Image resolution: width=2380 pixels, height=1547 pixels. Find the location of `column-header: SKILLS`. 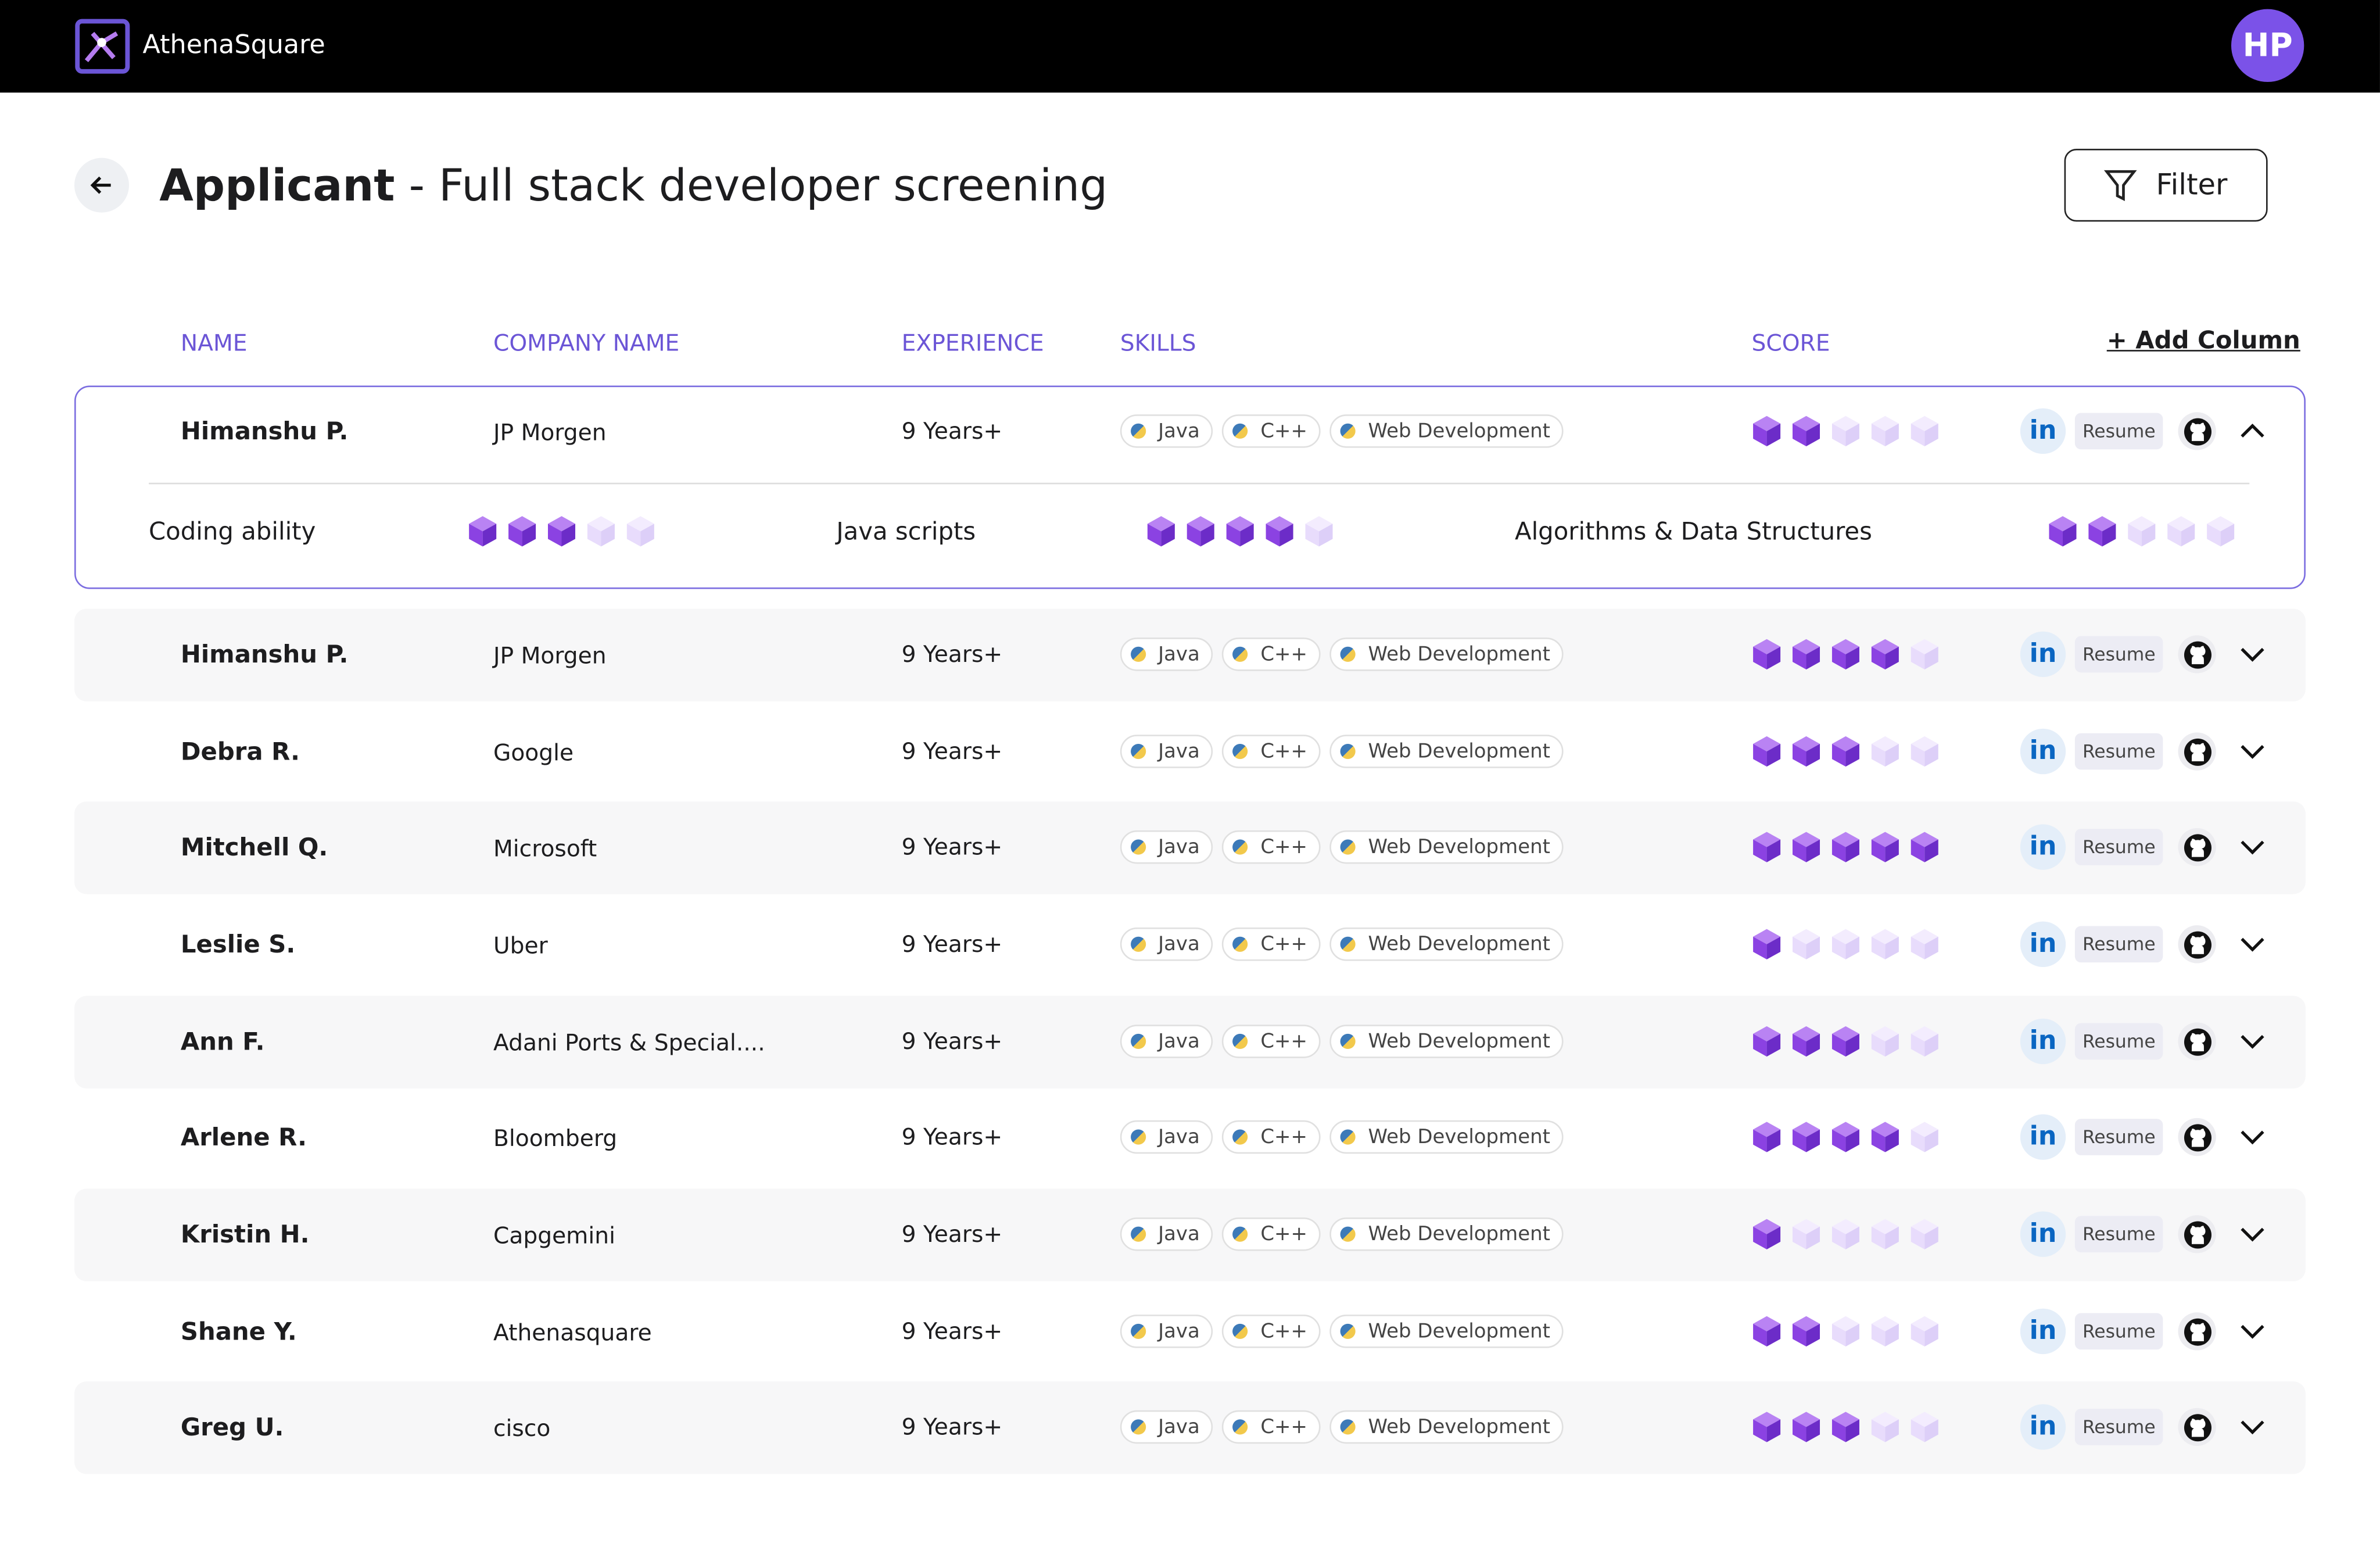

column-header: SKILLS is located at coordinates (1158, 343).